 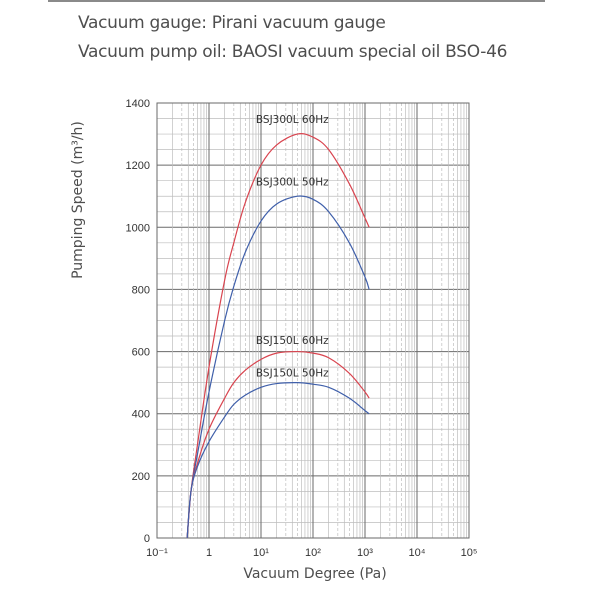 I want to click on x-tick-label: 10¹, so click(x=261, y=553).